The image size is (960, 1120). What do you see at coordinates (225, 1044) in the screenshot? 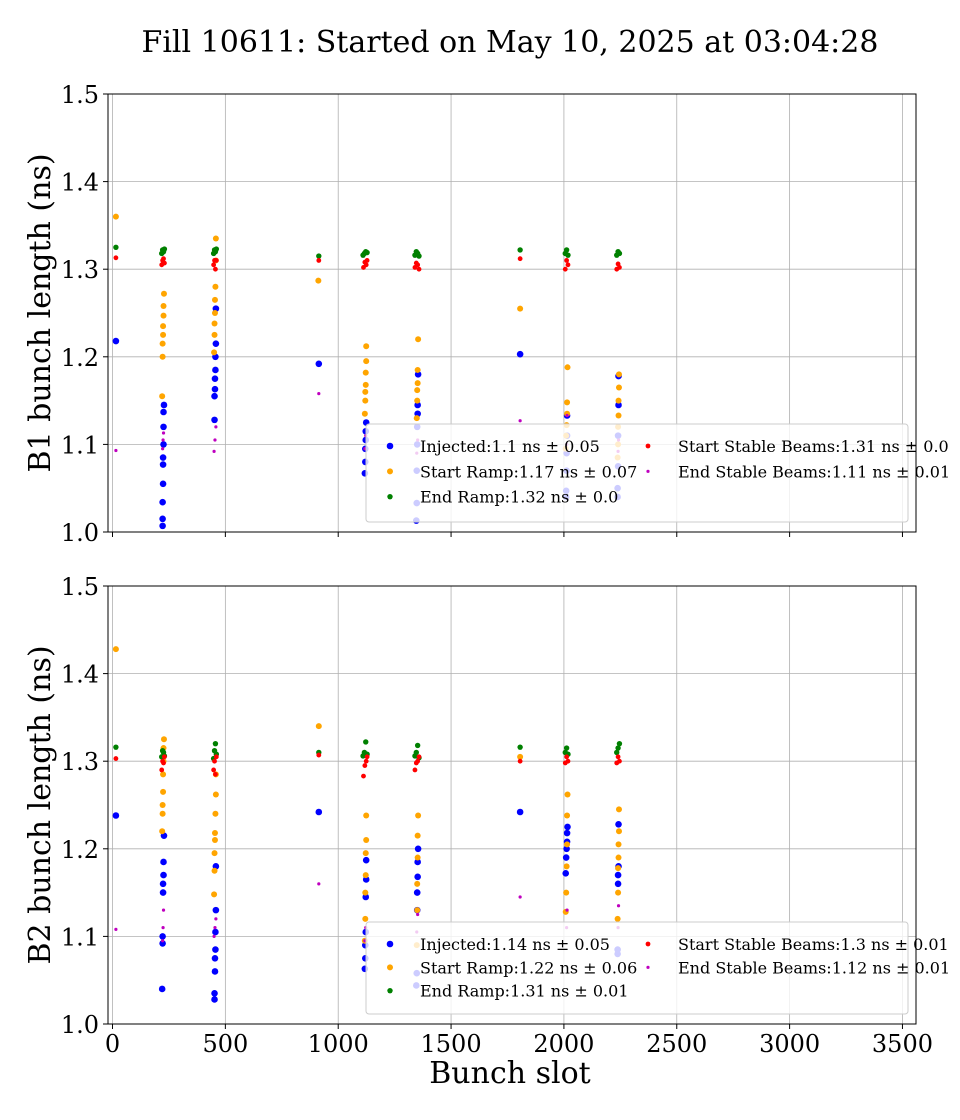
I see `x-tick-label: 500` at bounding box center [225, 1044].